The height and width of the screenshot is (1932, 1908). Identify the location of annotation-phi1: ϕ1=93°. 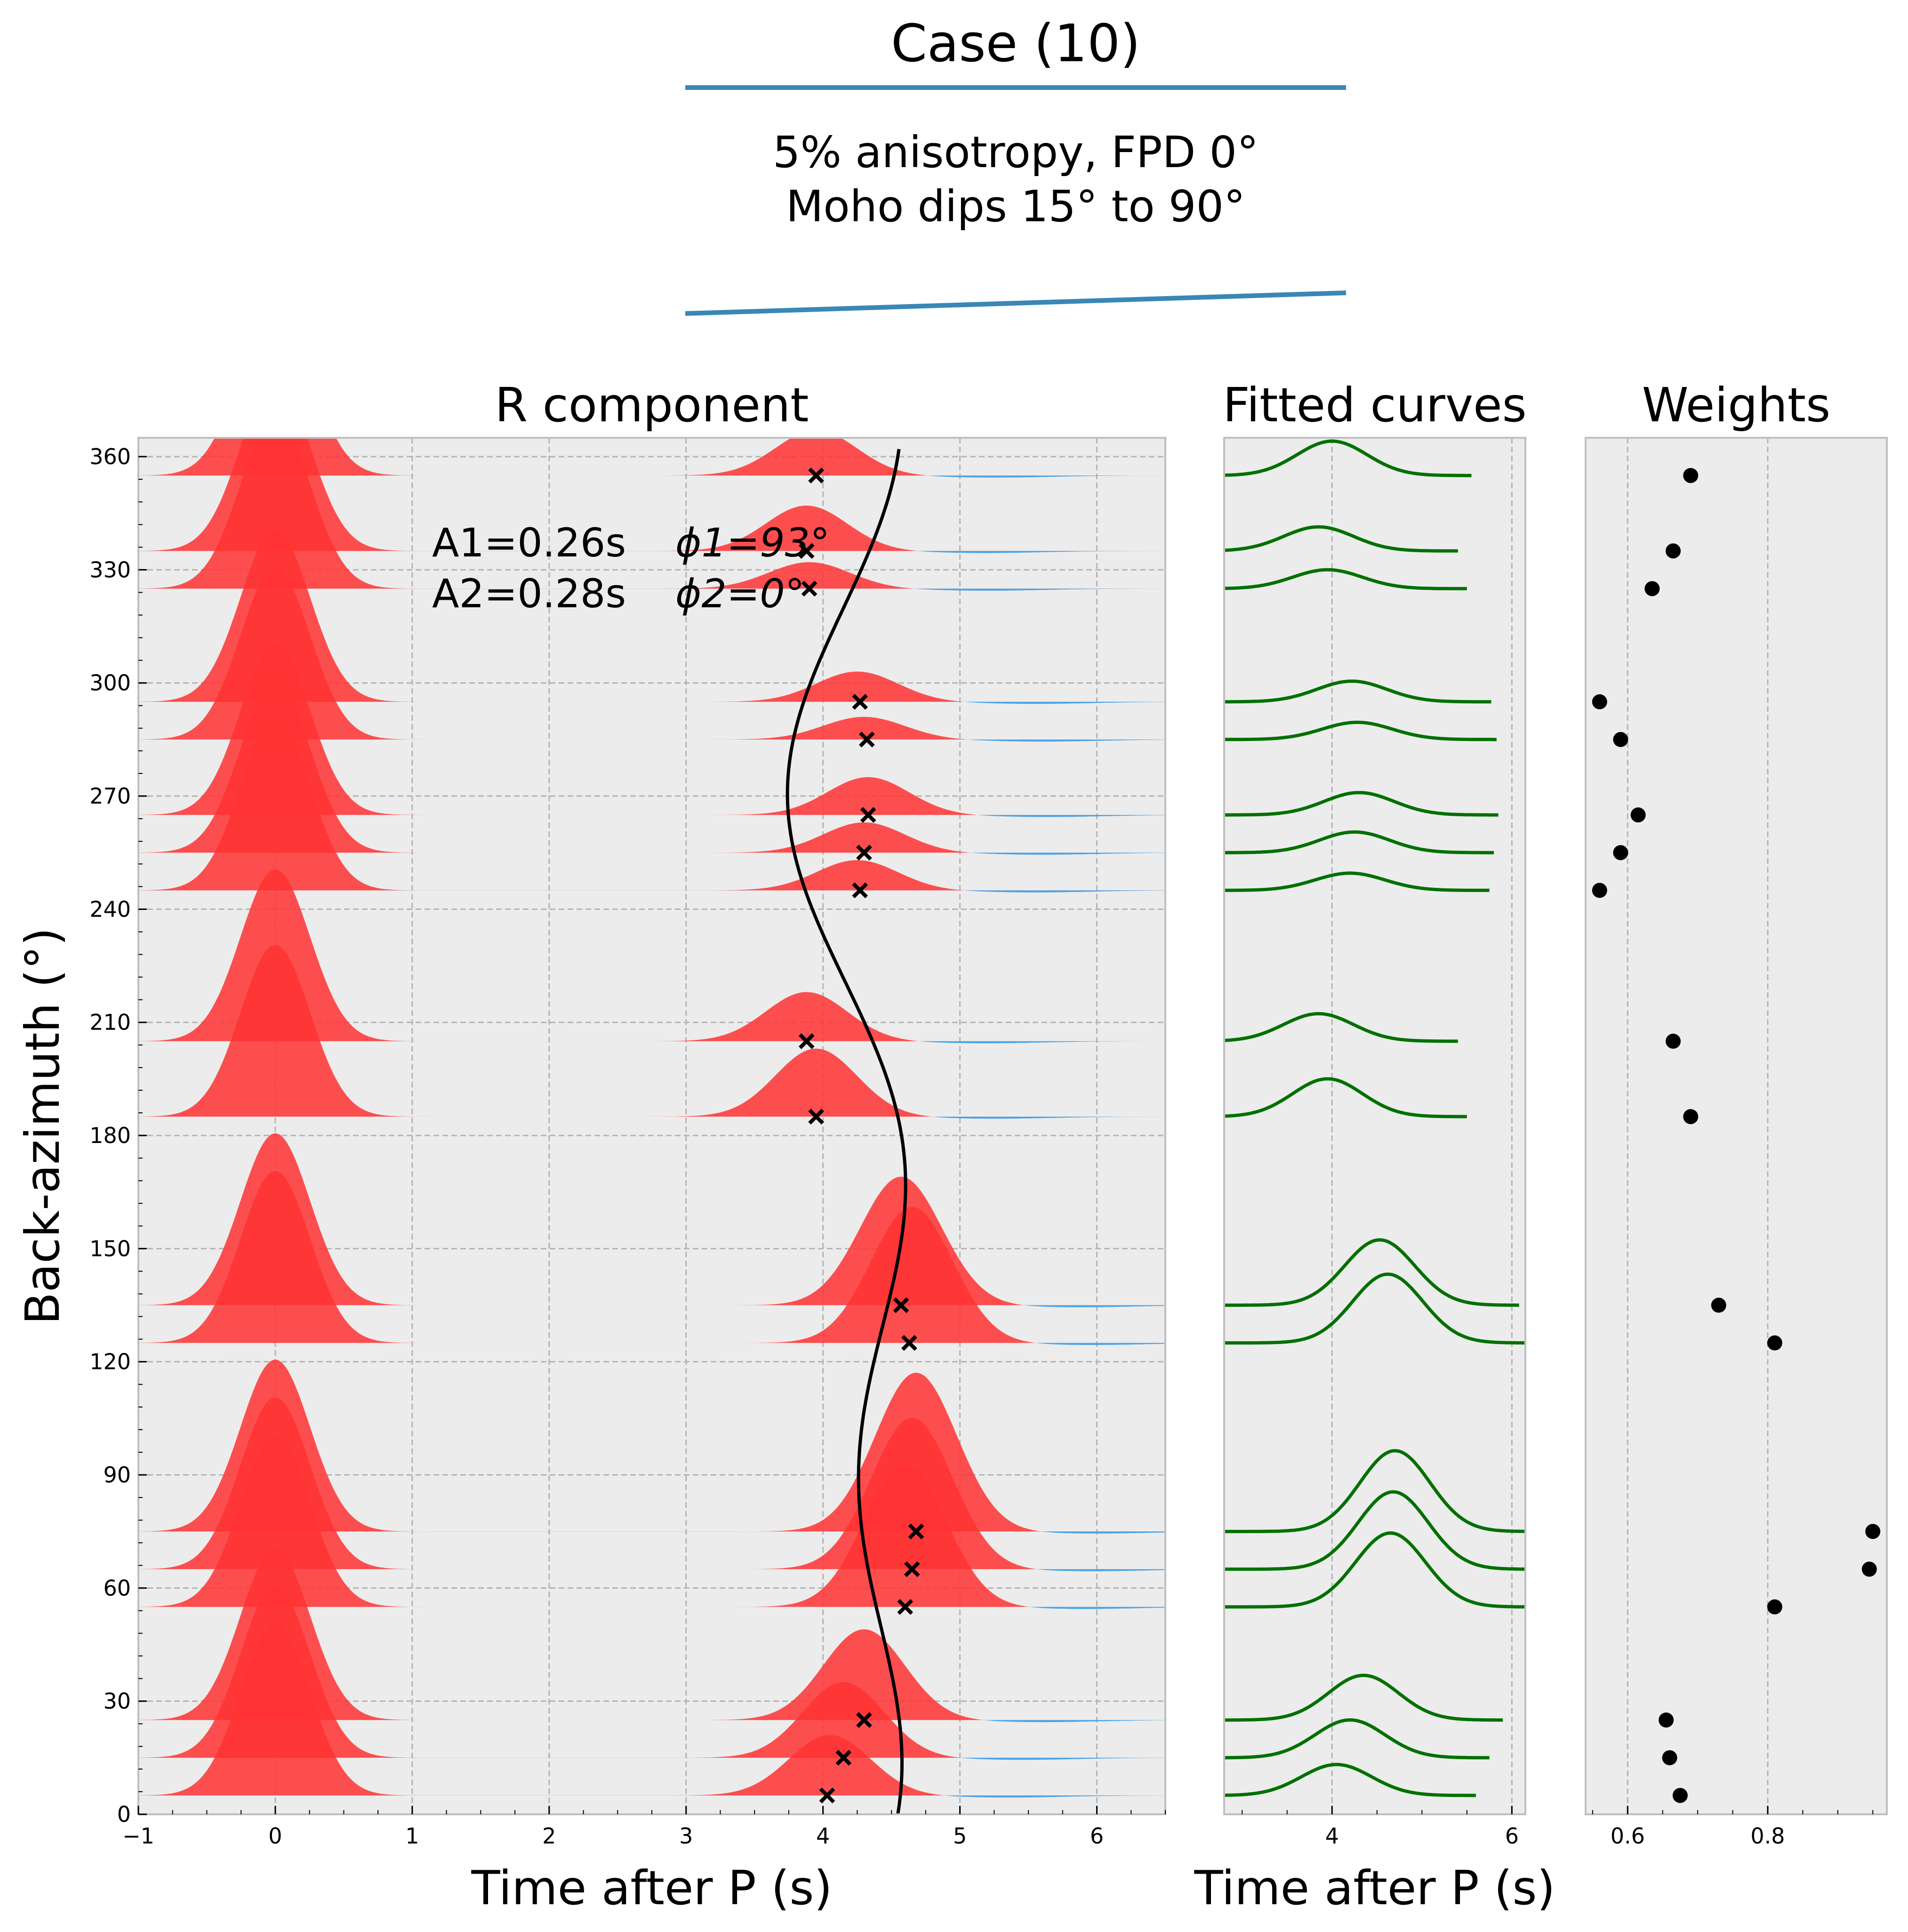
(752, 543).